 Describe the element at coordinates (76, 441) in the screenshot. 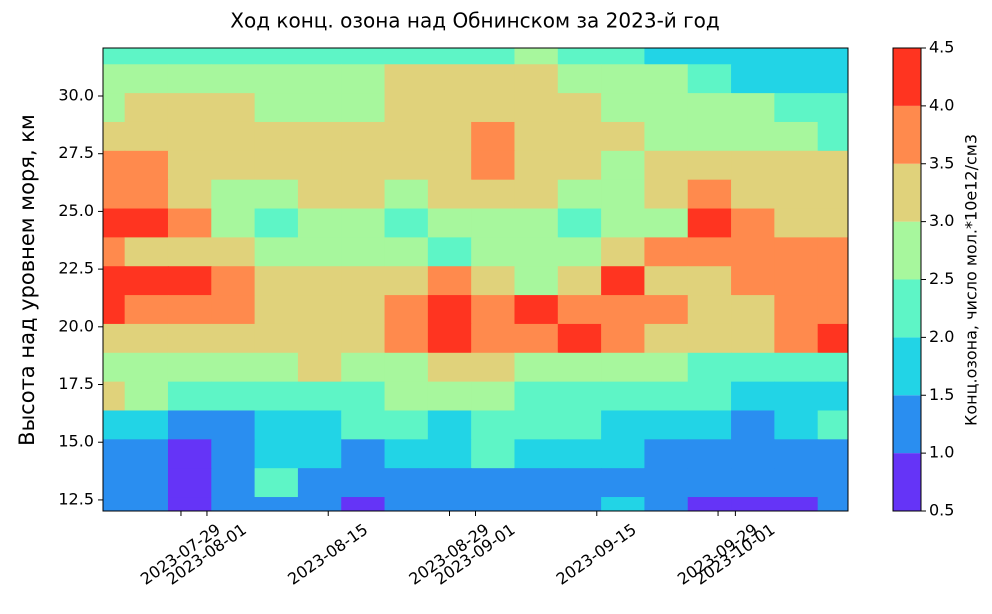

I see `y-tick-label: 15.0` at that location.